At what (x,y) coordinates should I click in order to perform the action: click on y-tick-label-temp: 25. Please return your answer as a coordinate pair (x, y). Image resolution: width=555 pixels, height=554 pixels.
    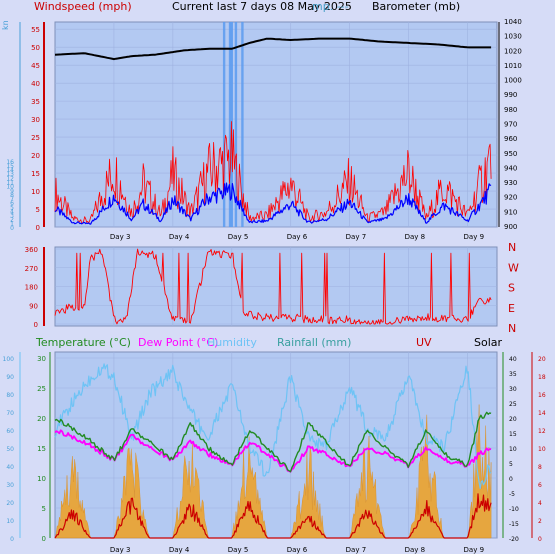
    Looking at the image, I should click on (41, 389).